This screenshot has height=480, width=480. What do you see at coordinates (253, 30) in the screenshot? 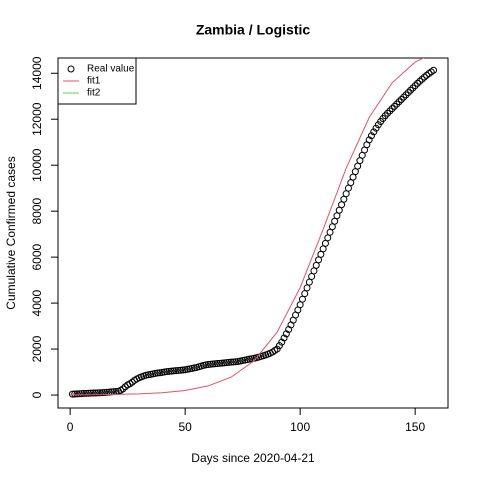
I see `chart-title: Zambia / Logistic` at bounding box center [253, 30].